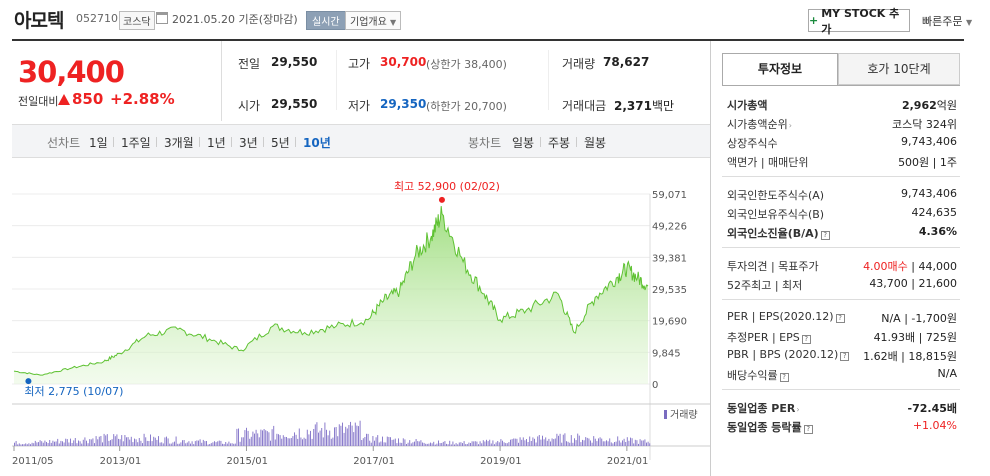  Describe the element at coordinates (71, 72) in the screenshot. I see `current-price: 30,400` at that location.